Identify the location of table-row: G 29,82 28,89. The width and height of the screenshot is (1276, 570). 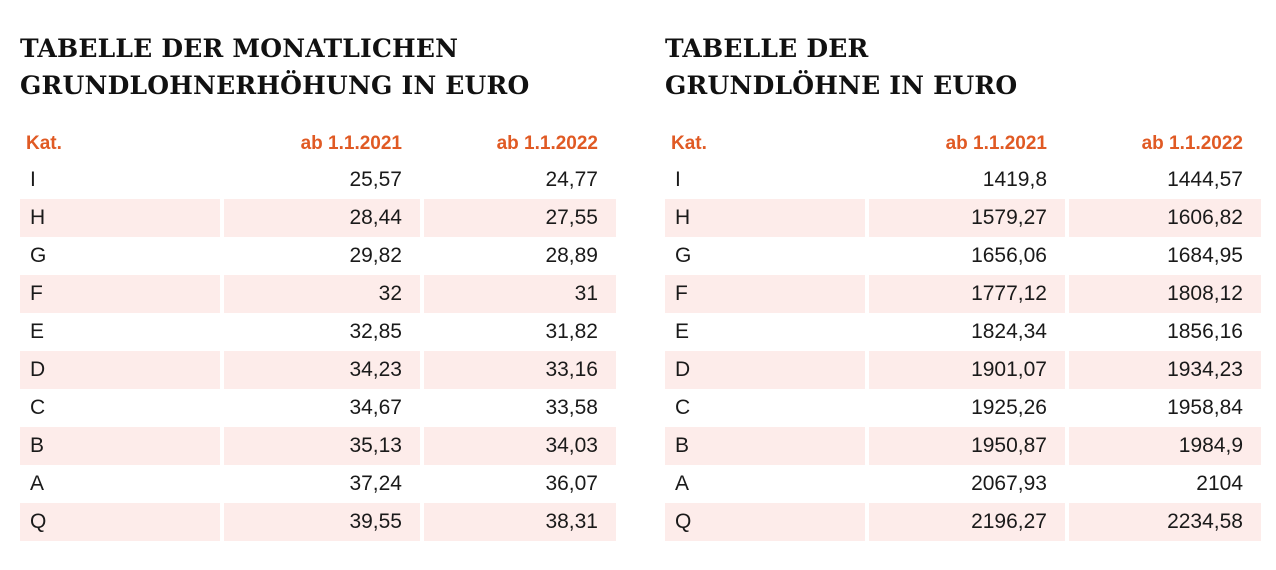
(318, 256).